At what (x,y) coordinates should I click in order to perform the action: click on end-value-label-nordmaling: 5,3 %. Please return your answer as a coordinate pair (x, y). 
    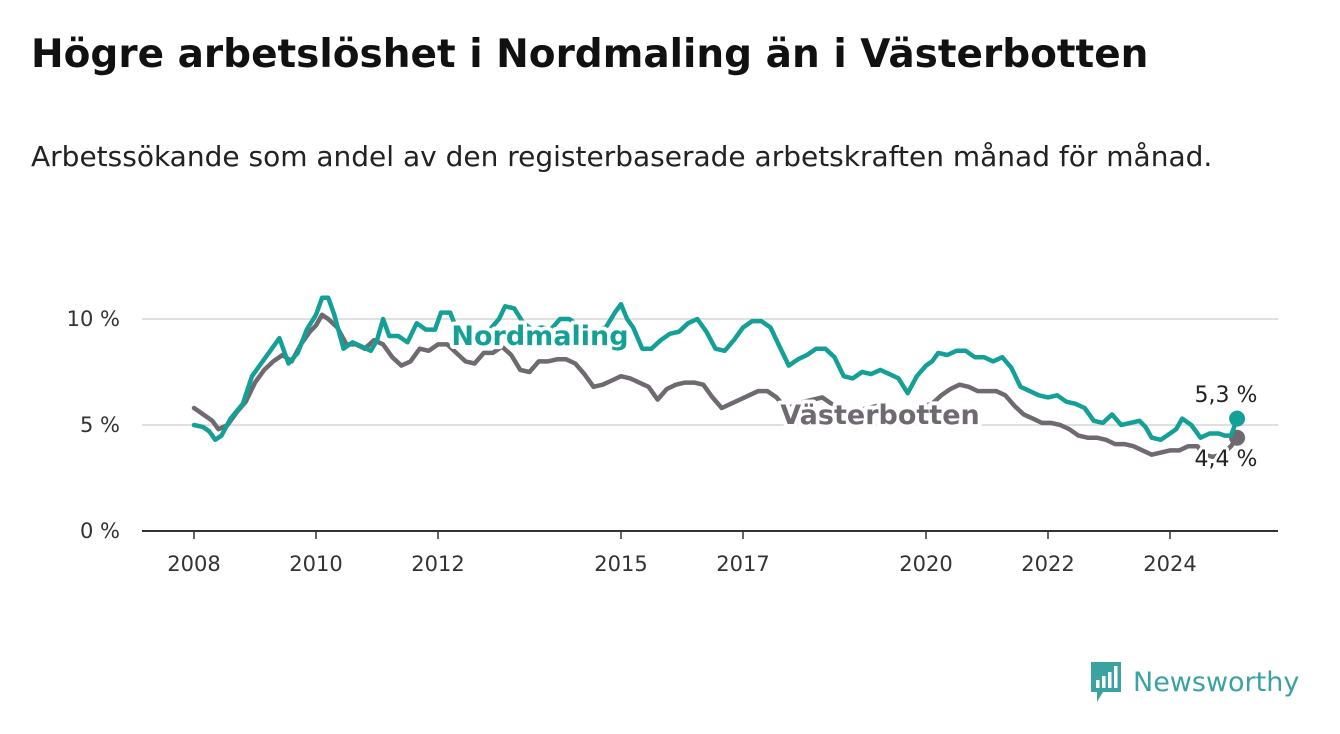
    Looking at the image, I should click on (1226, 395).